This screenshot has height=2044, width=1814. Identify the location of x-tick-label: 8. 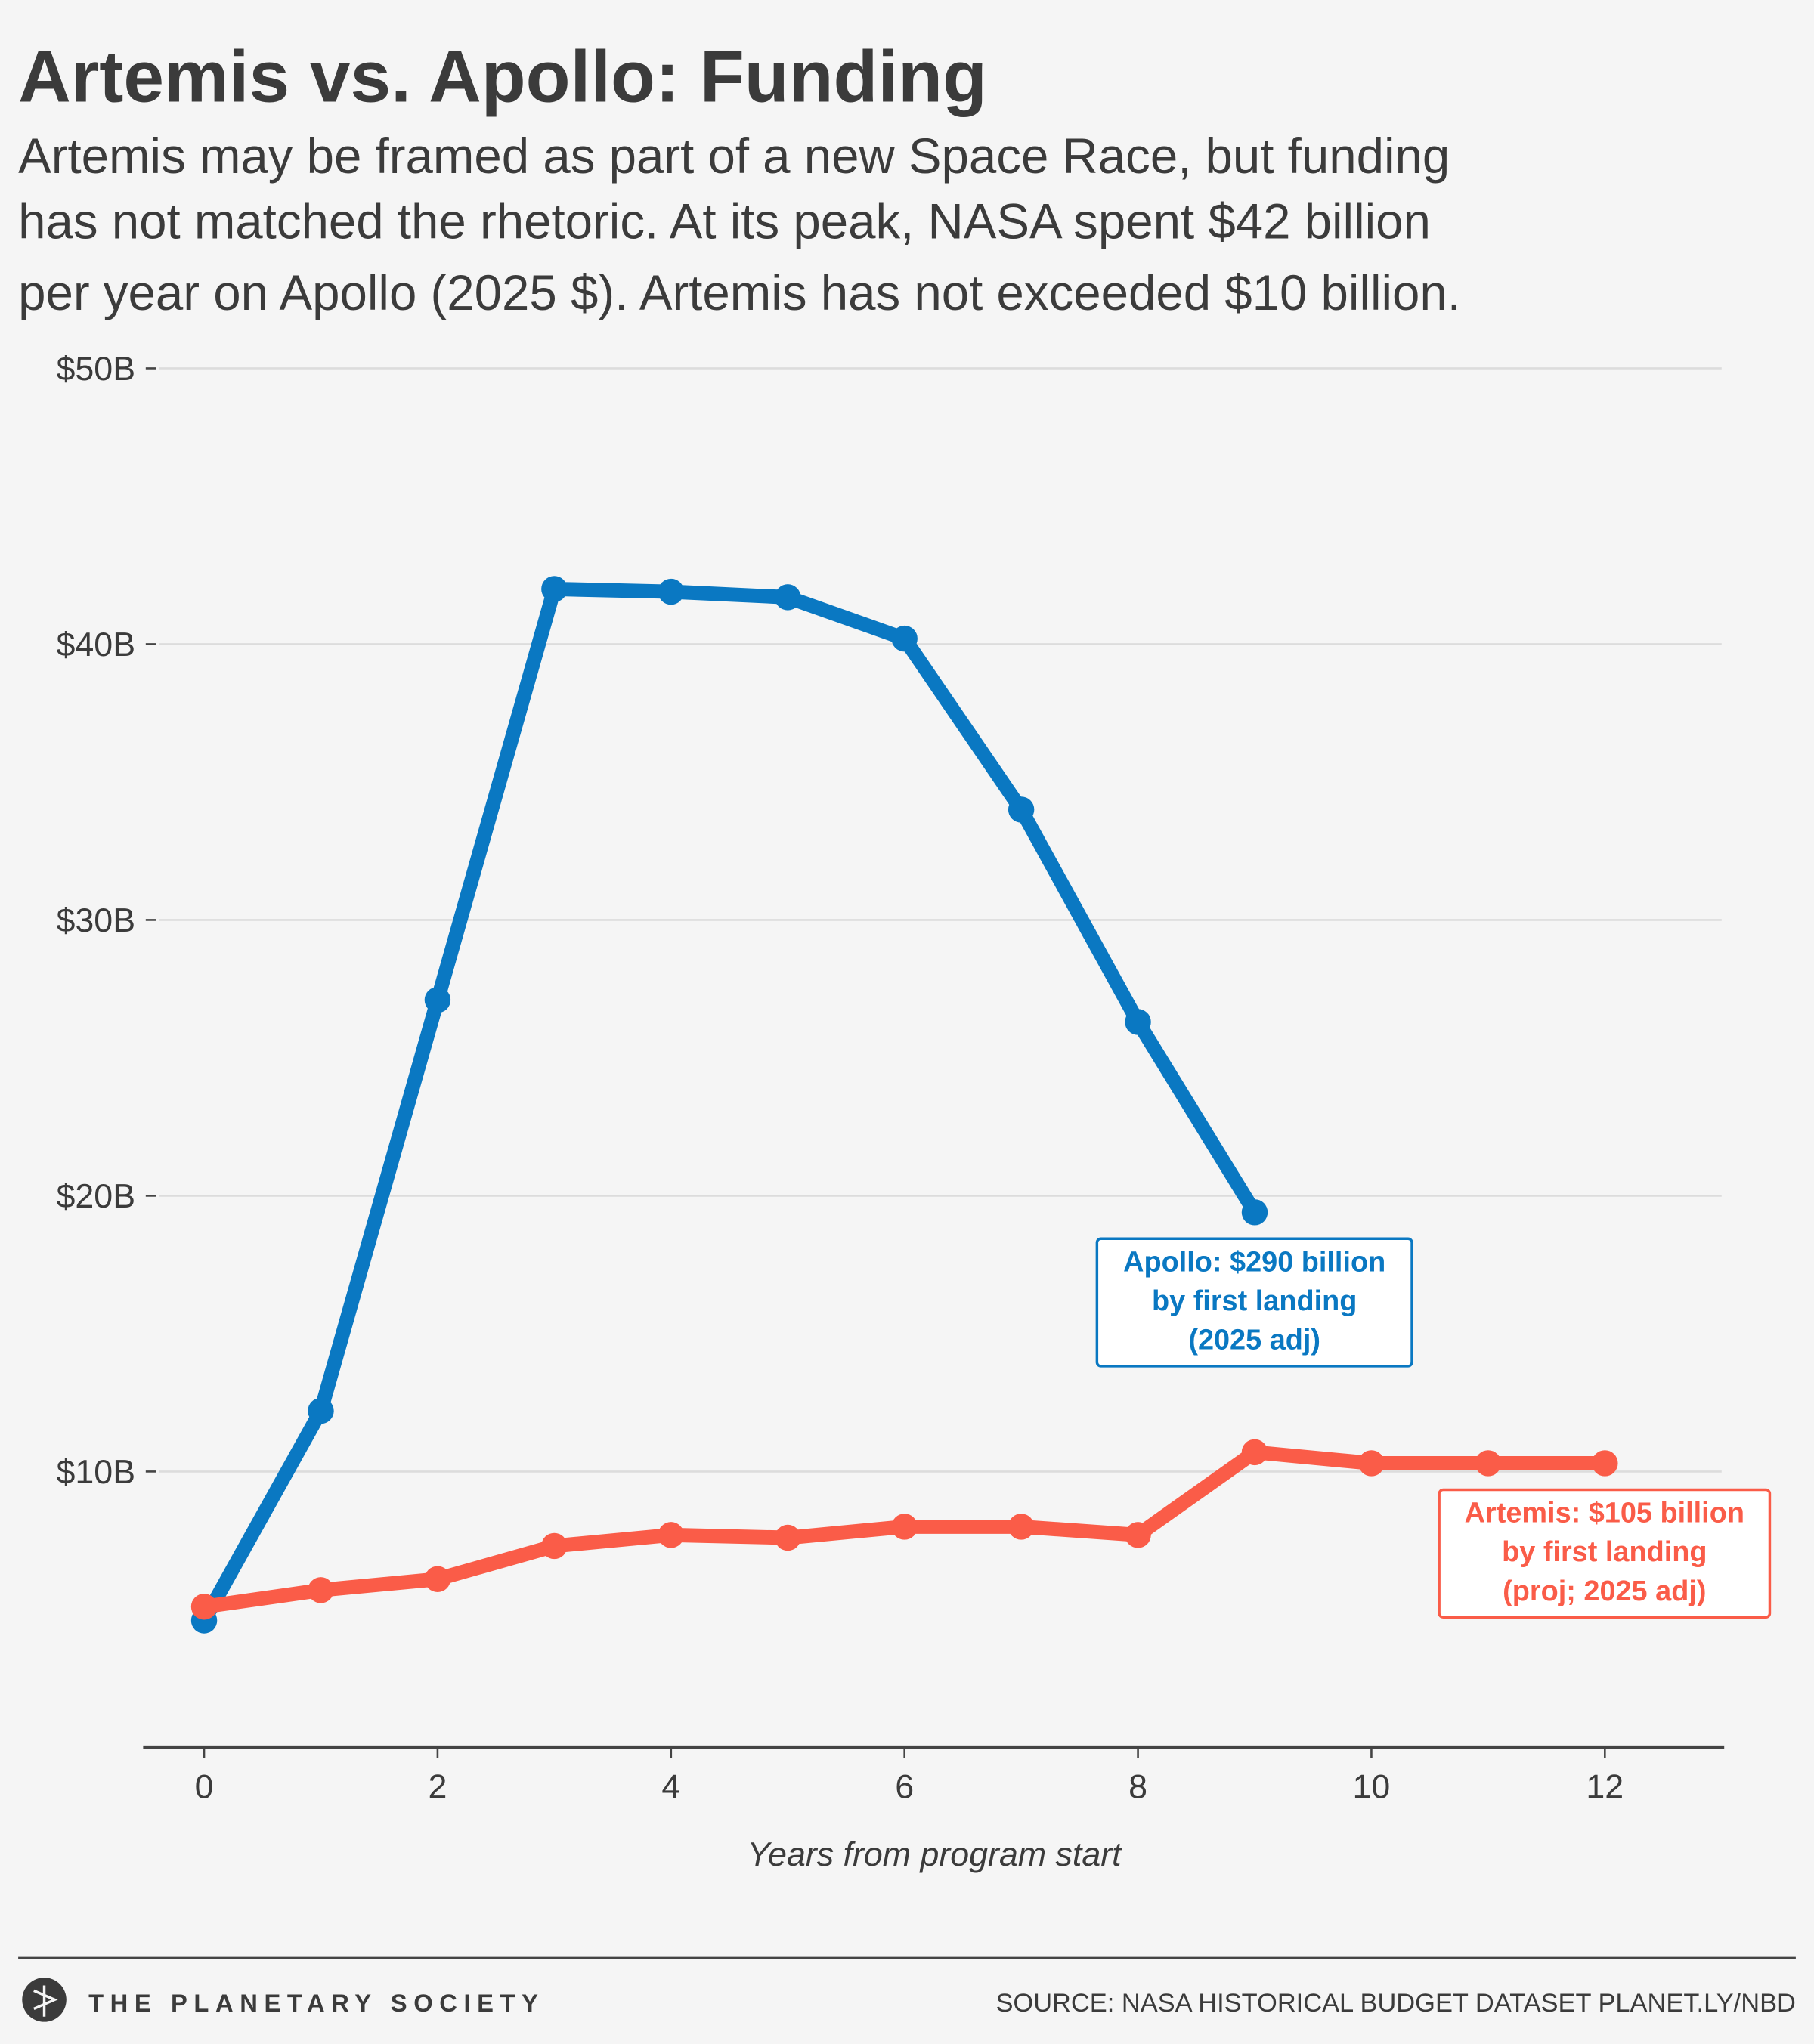
(1137, 1787).